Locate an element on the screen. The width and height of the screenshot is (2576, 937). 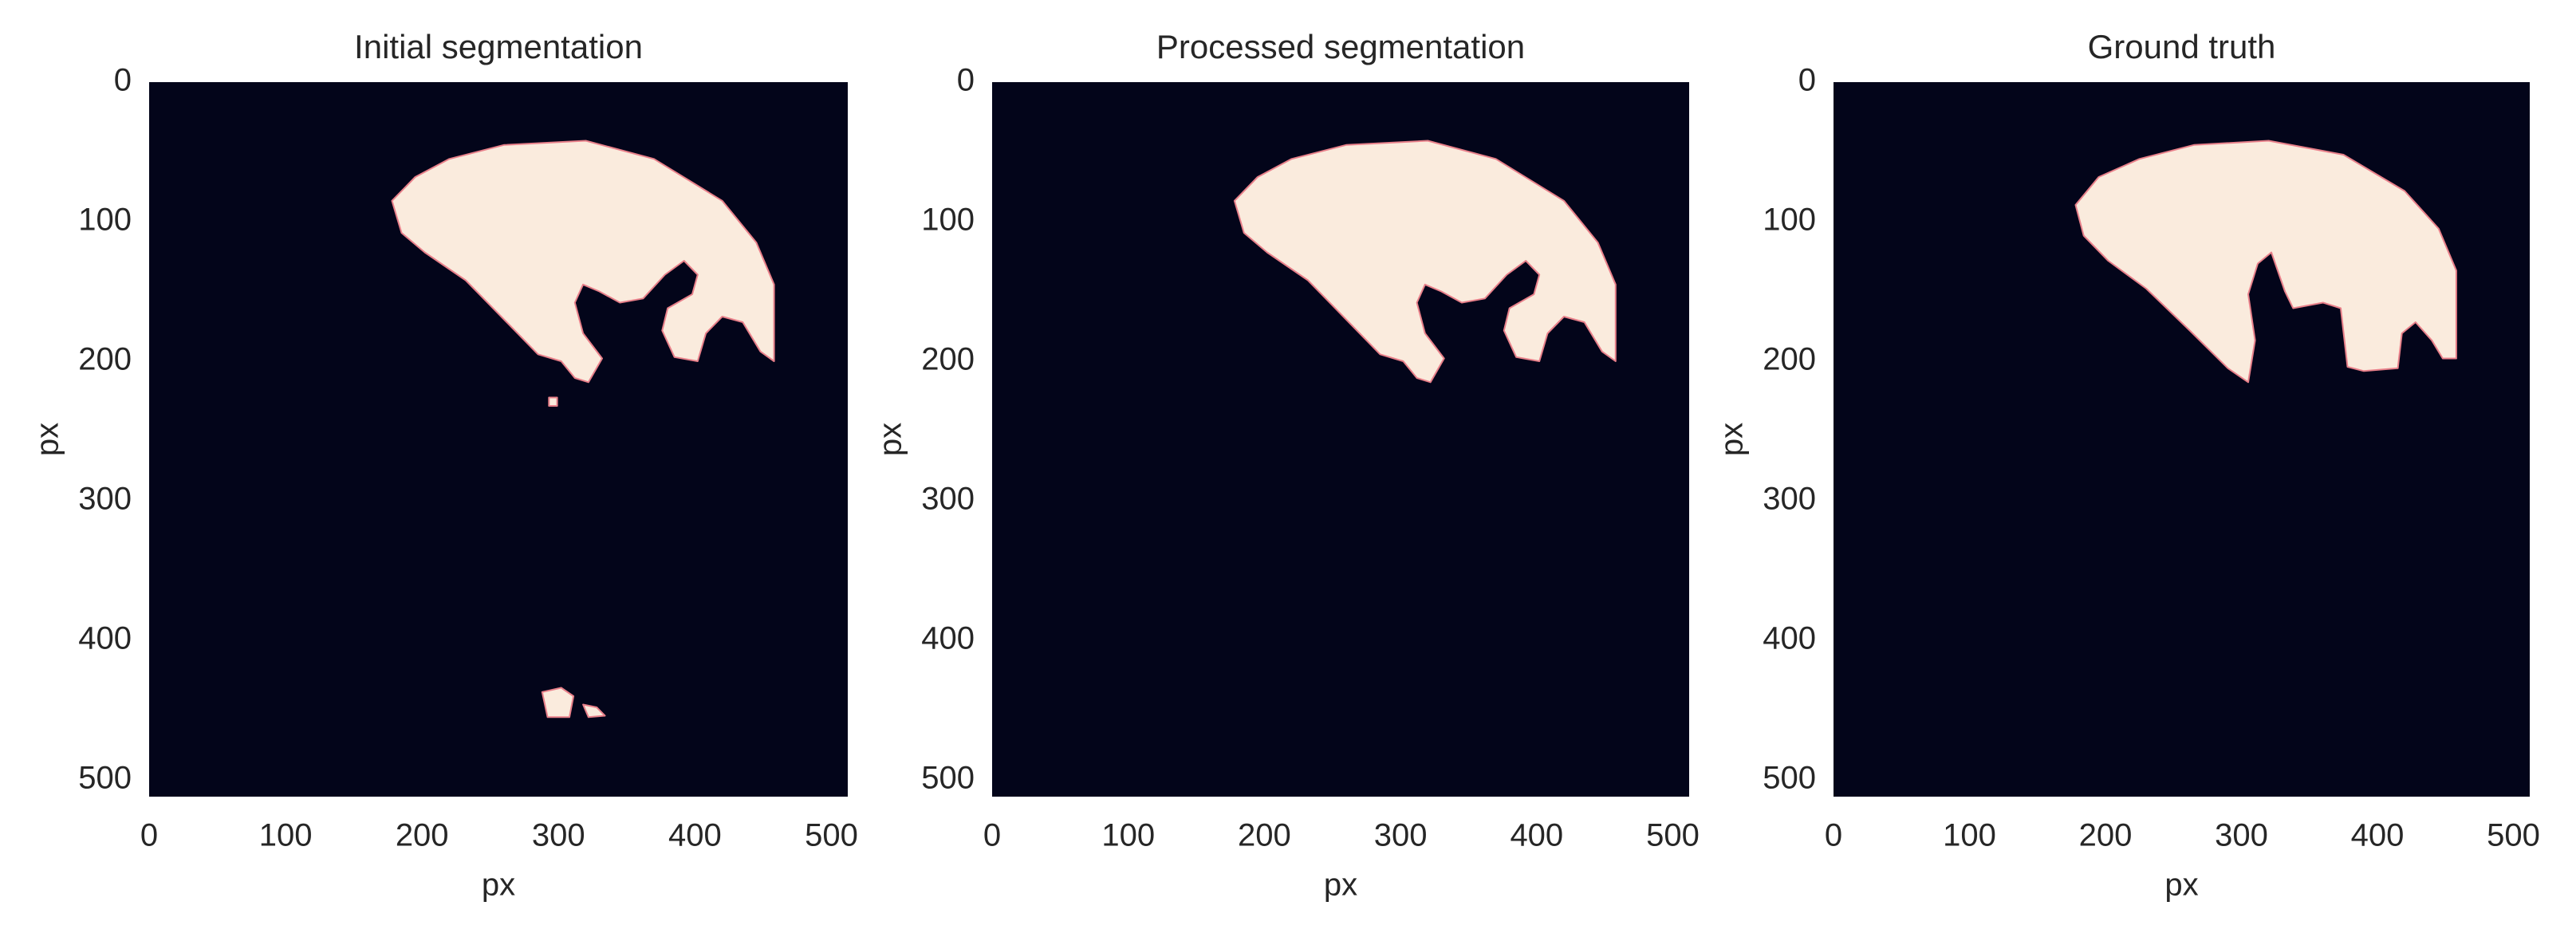
panel-title: Initial segmentation is located at coordinates (498, 47).